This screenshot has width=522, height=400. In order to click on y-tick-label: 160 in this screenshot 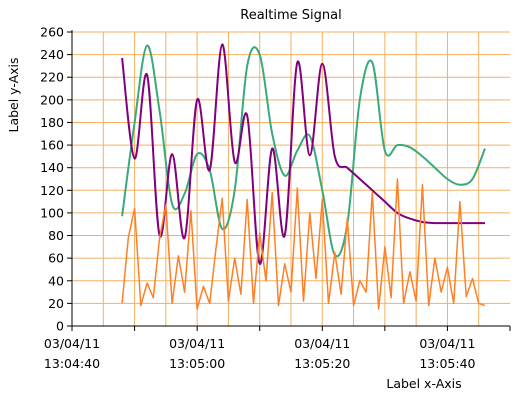, I will do `click(52, 145)`.